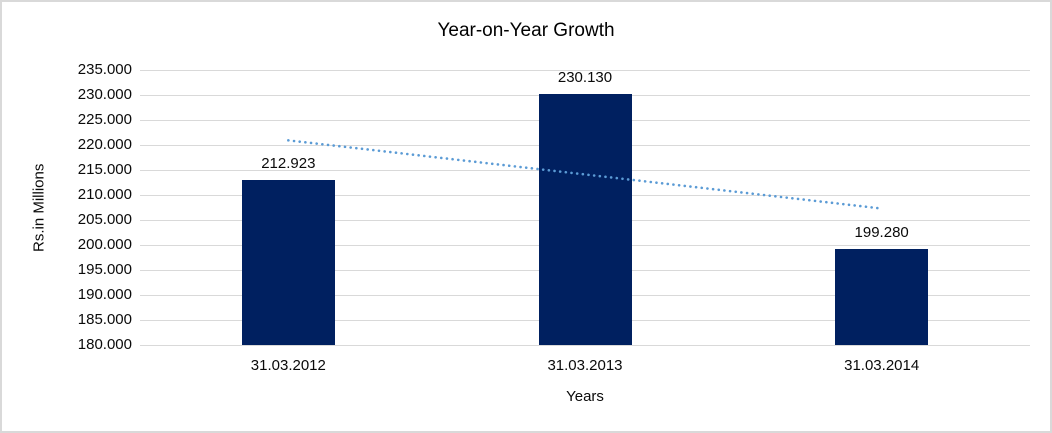 This screenshot has width=1052, height=433. I want to click on y-axis-tick-label: 190.000, so click(104, 294).